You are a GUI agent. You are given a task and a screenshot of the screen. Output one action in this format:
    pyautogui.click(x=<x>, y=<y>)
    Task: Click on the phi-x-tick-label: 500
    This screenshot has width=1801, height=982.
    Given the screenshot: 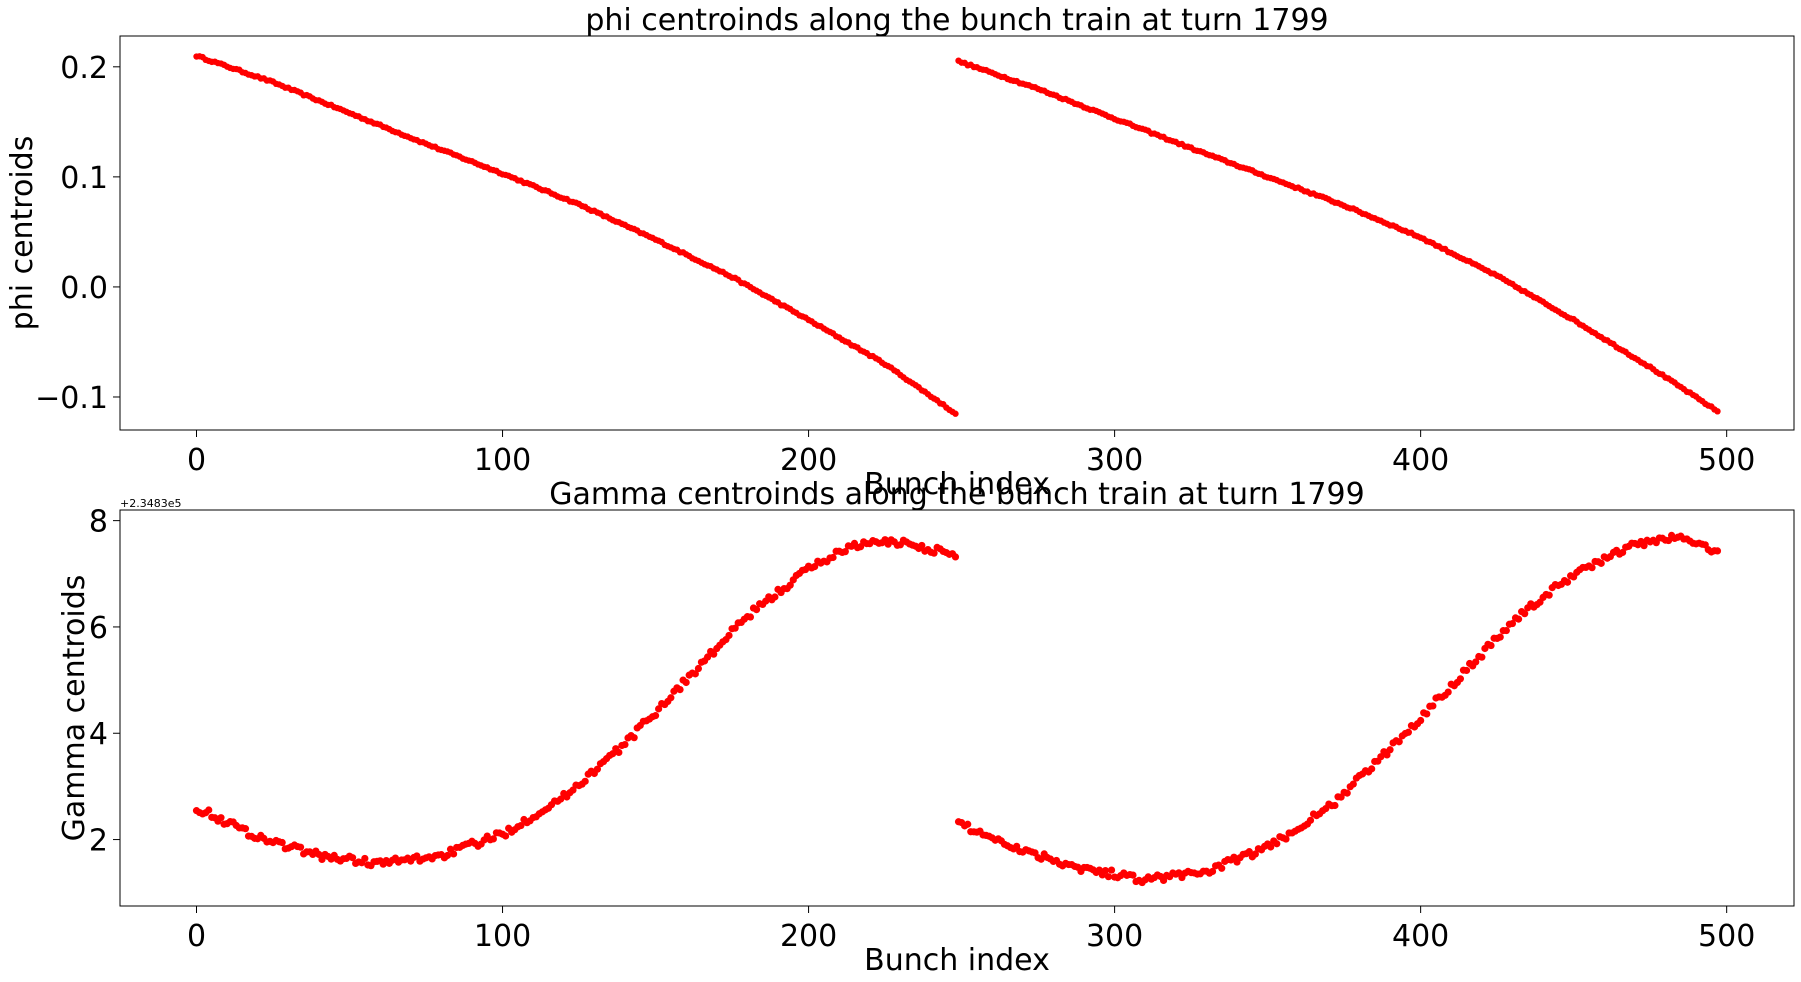 What is the action you would take?
    pyautogui.click(x=1726, y=460)
    